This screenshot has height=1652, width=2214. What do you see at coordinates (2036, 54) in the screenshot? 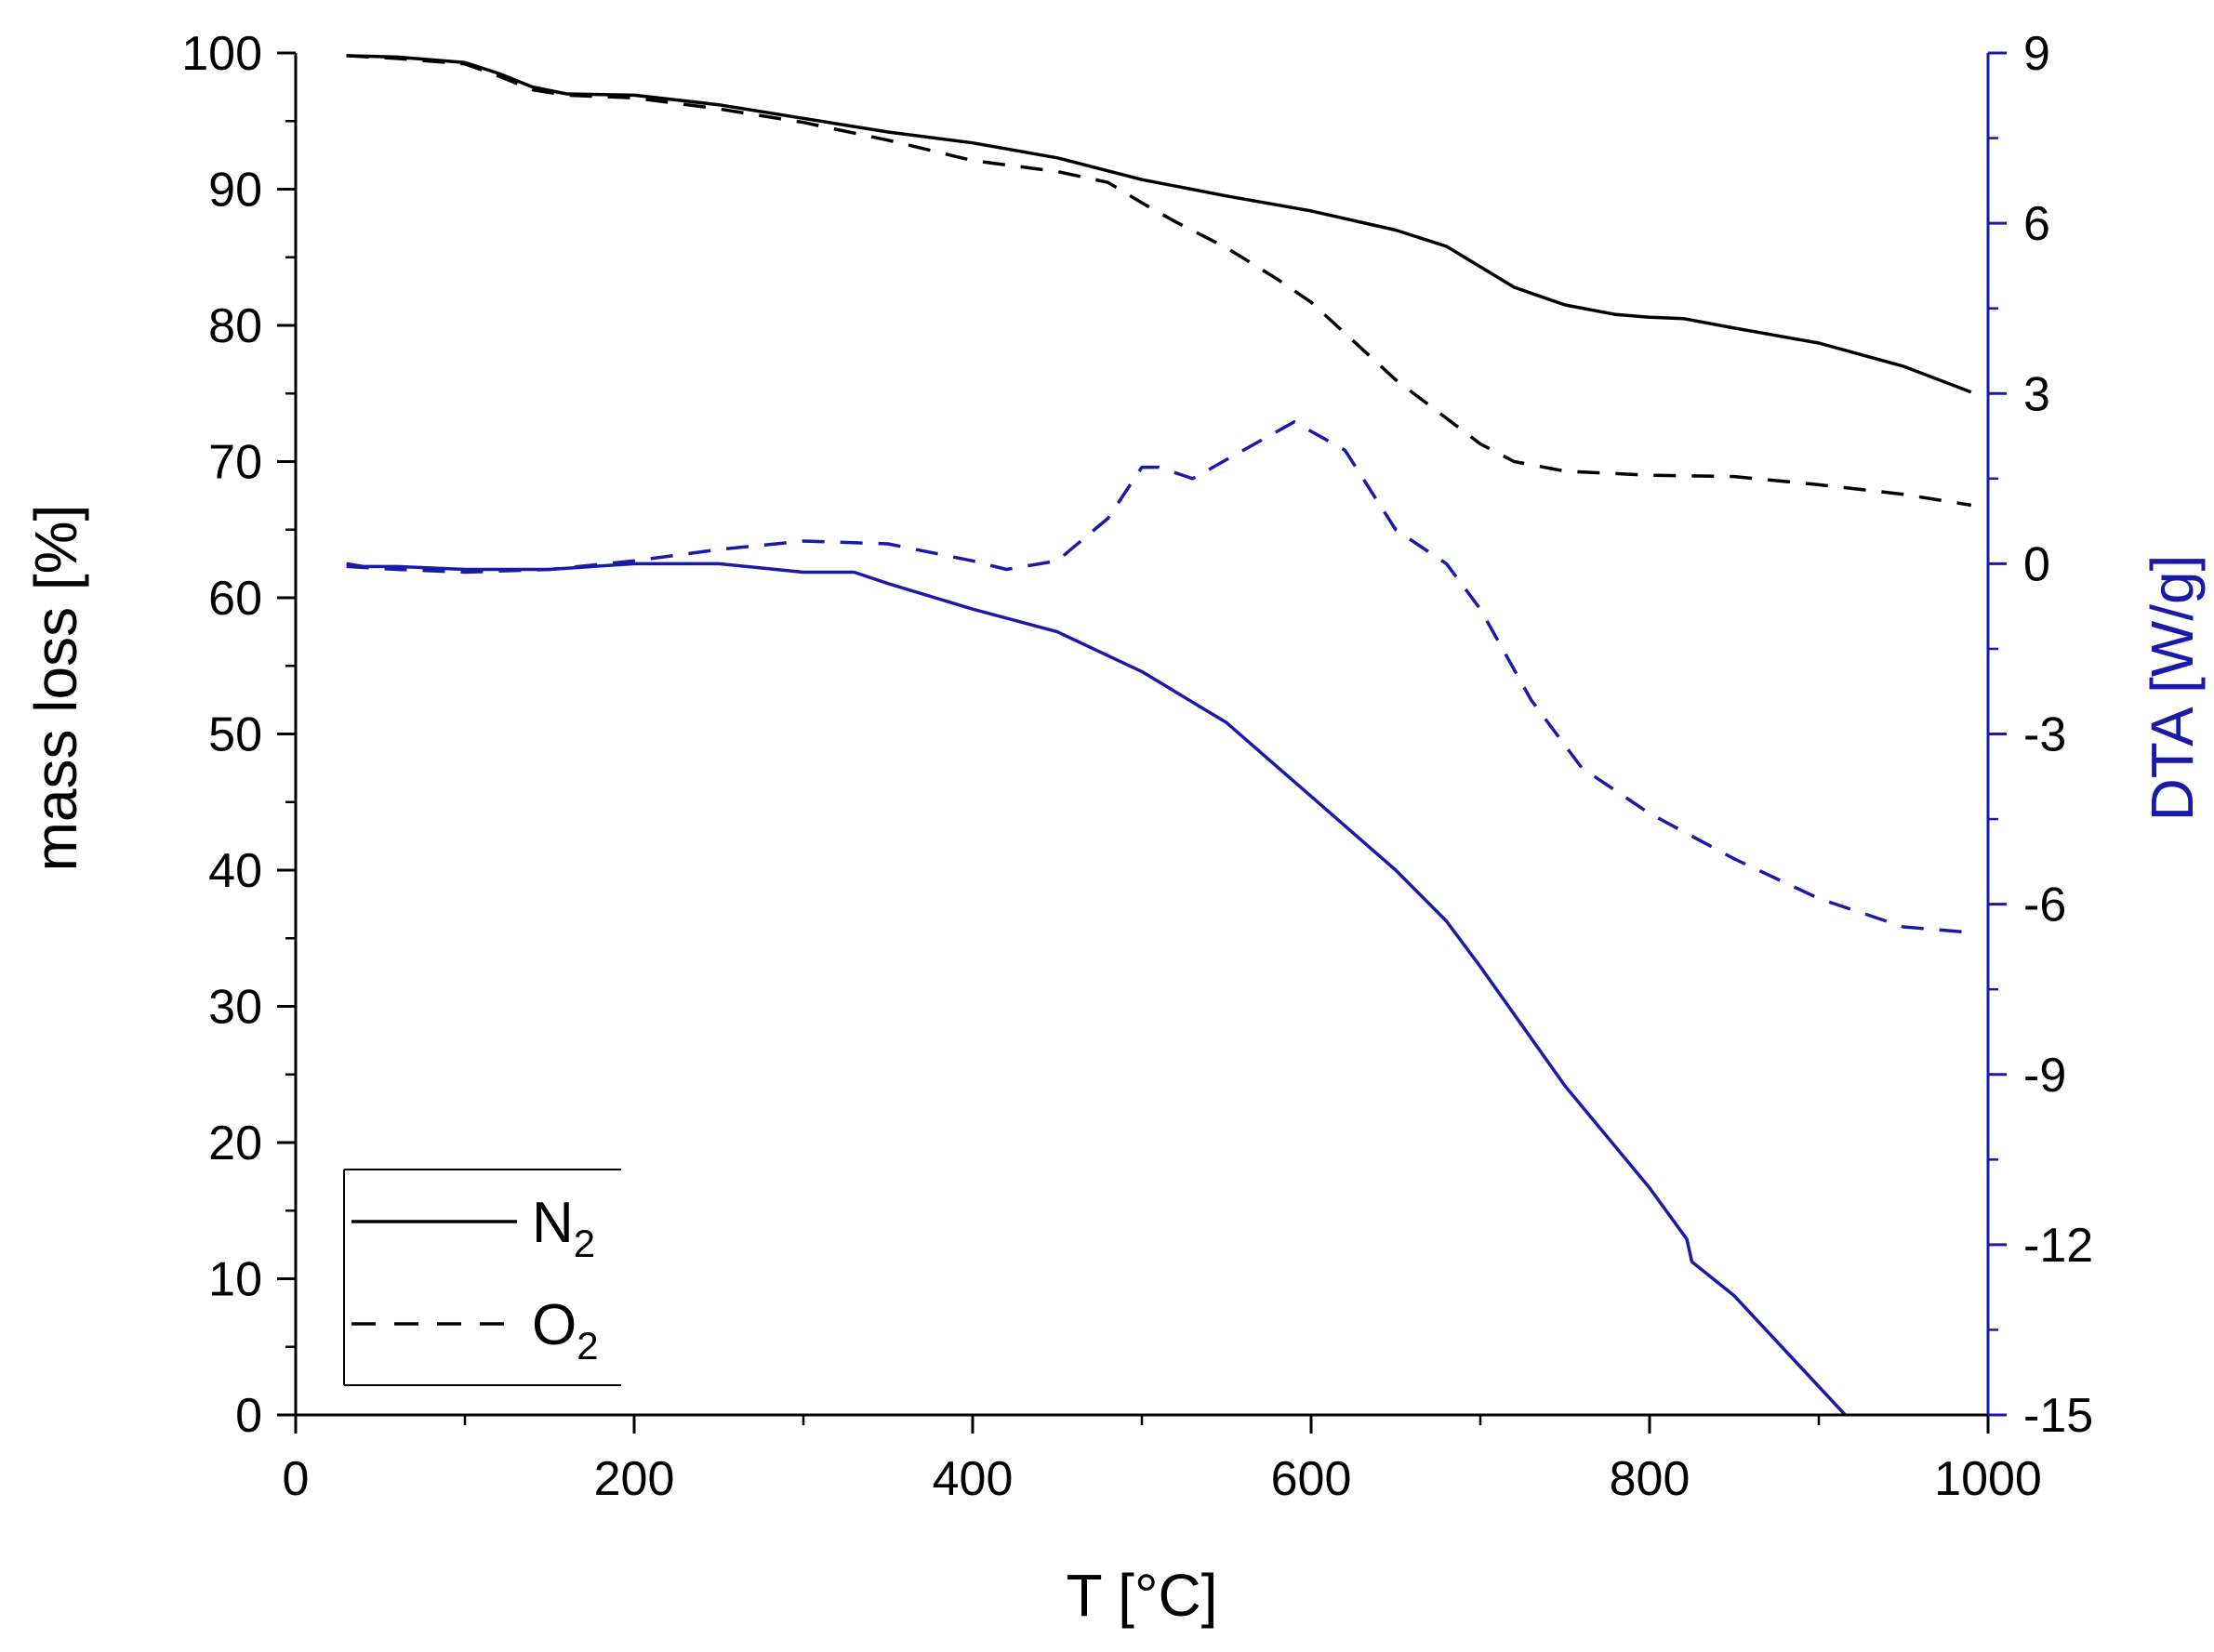
I see `y-right-tick-label: 9` at bounding box center [2036, 54].